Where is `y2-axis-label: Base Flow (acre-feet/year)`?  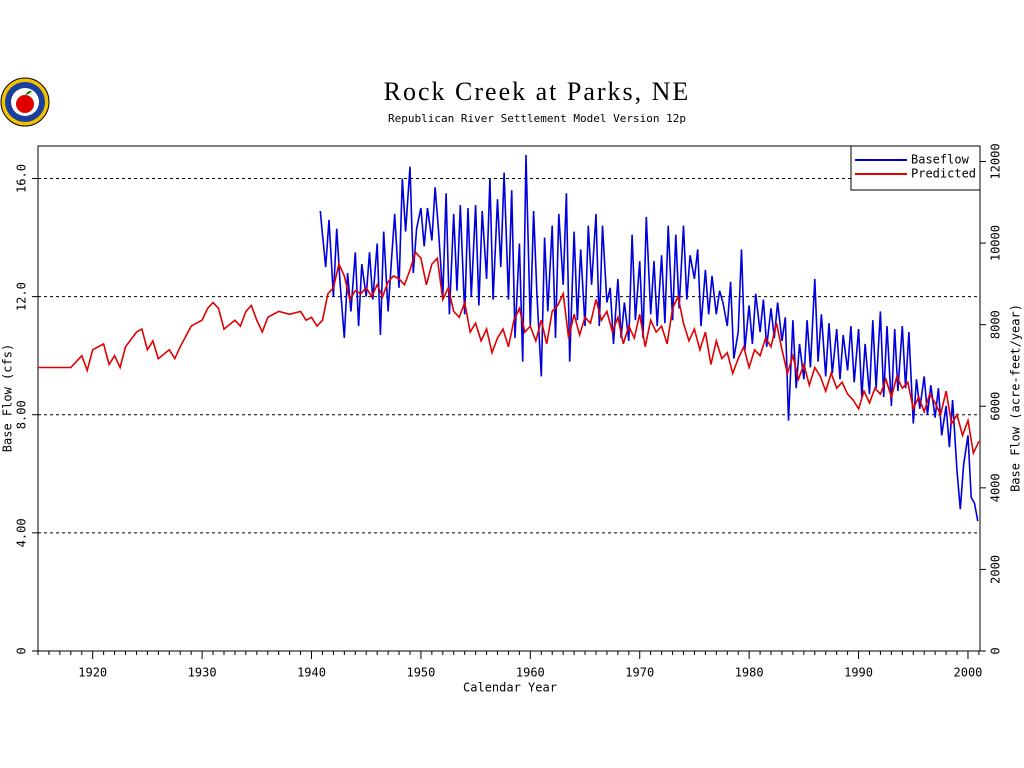
y2-axis-label: Base Flow (acre-feet/year) is located at coordinates (1016, 398).